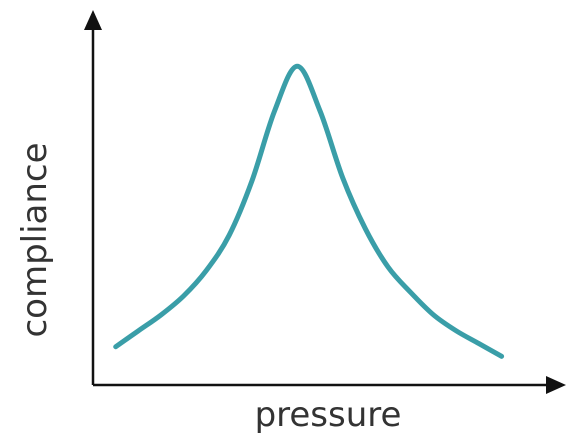 The width and height of the screenshot is (570, 438). I want to click on x-axis-label: pressure, so click(328, 415).